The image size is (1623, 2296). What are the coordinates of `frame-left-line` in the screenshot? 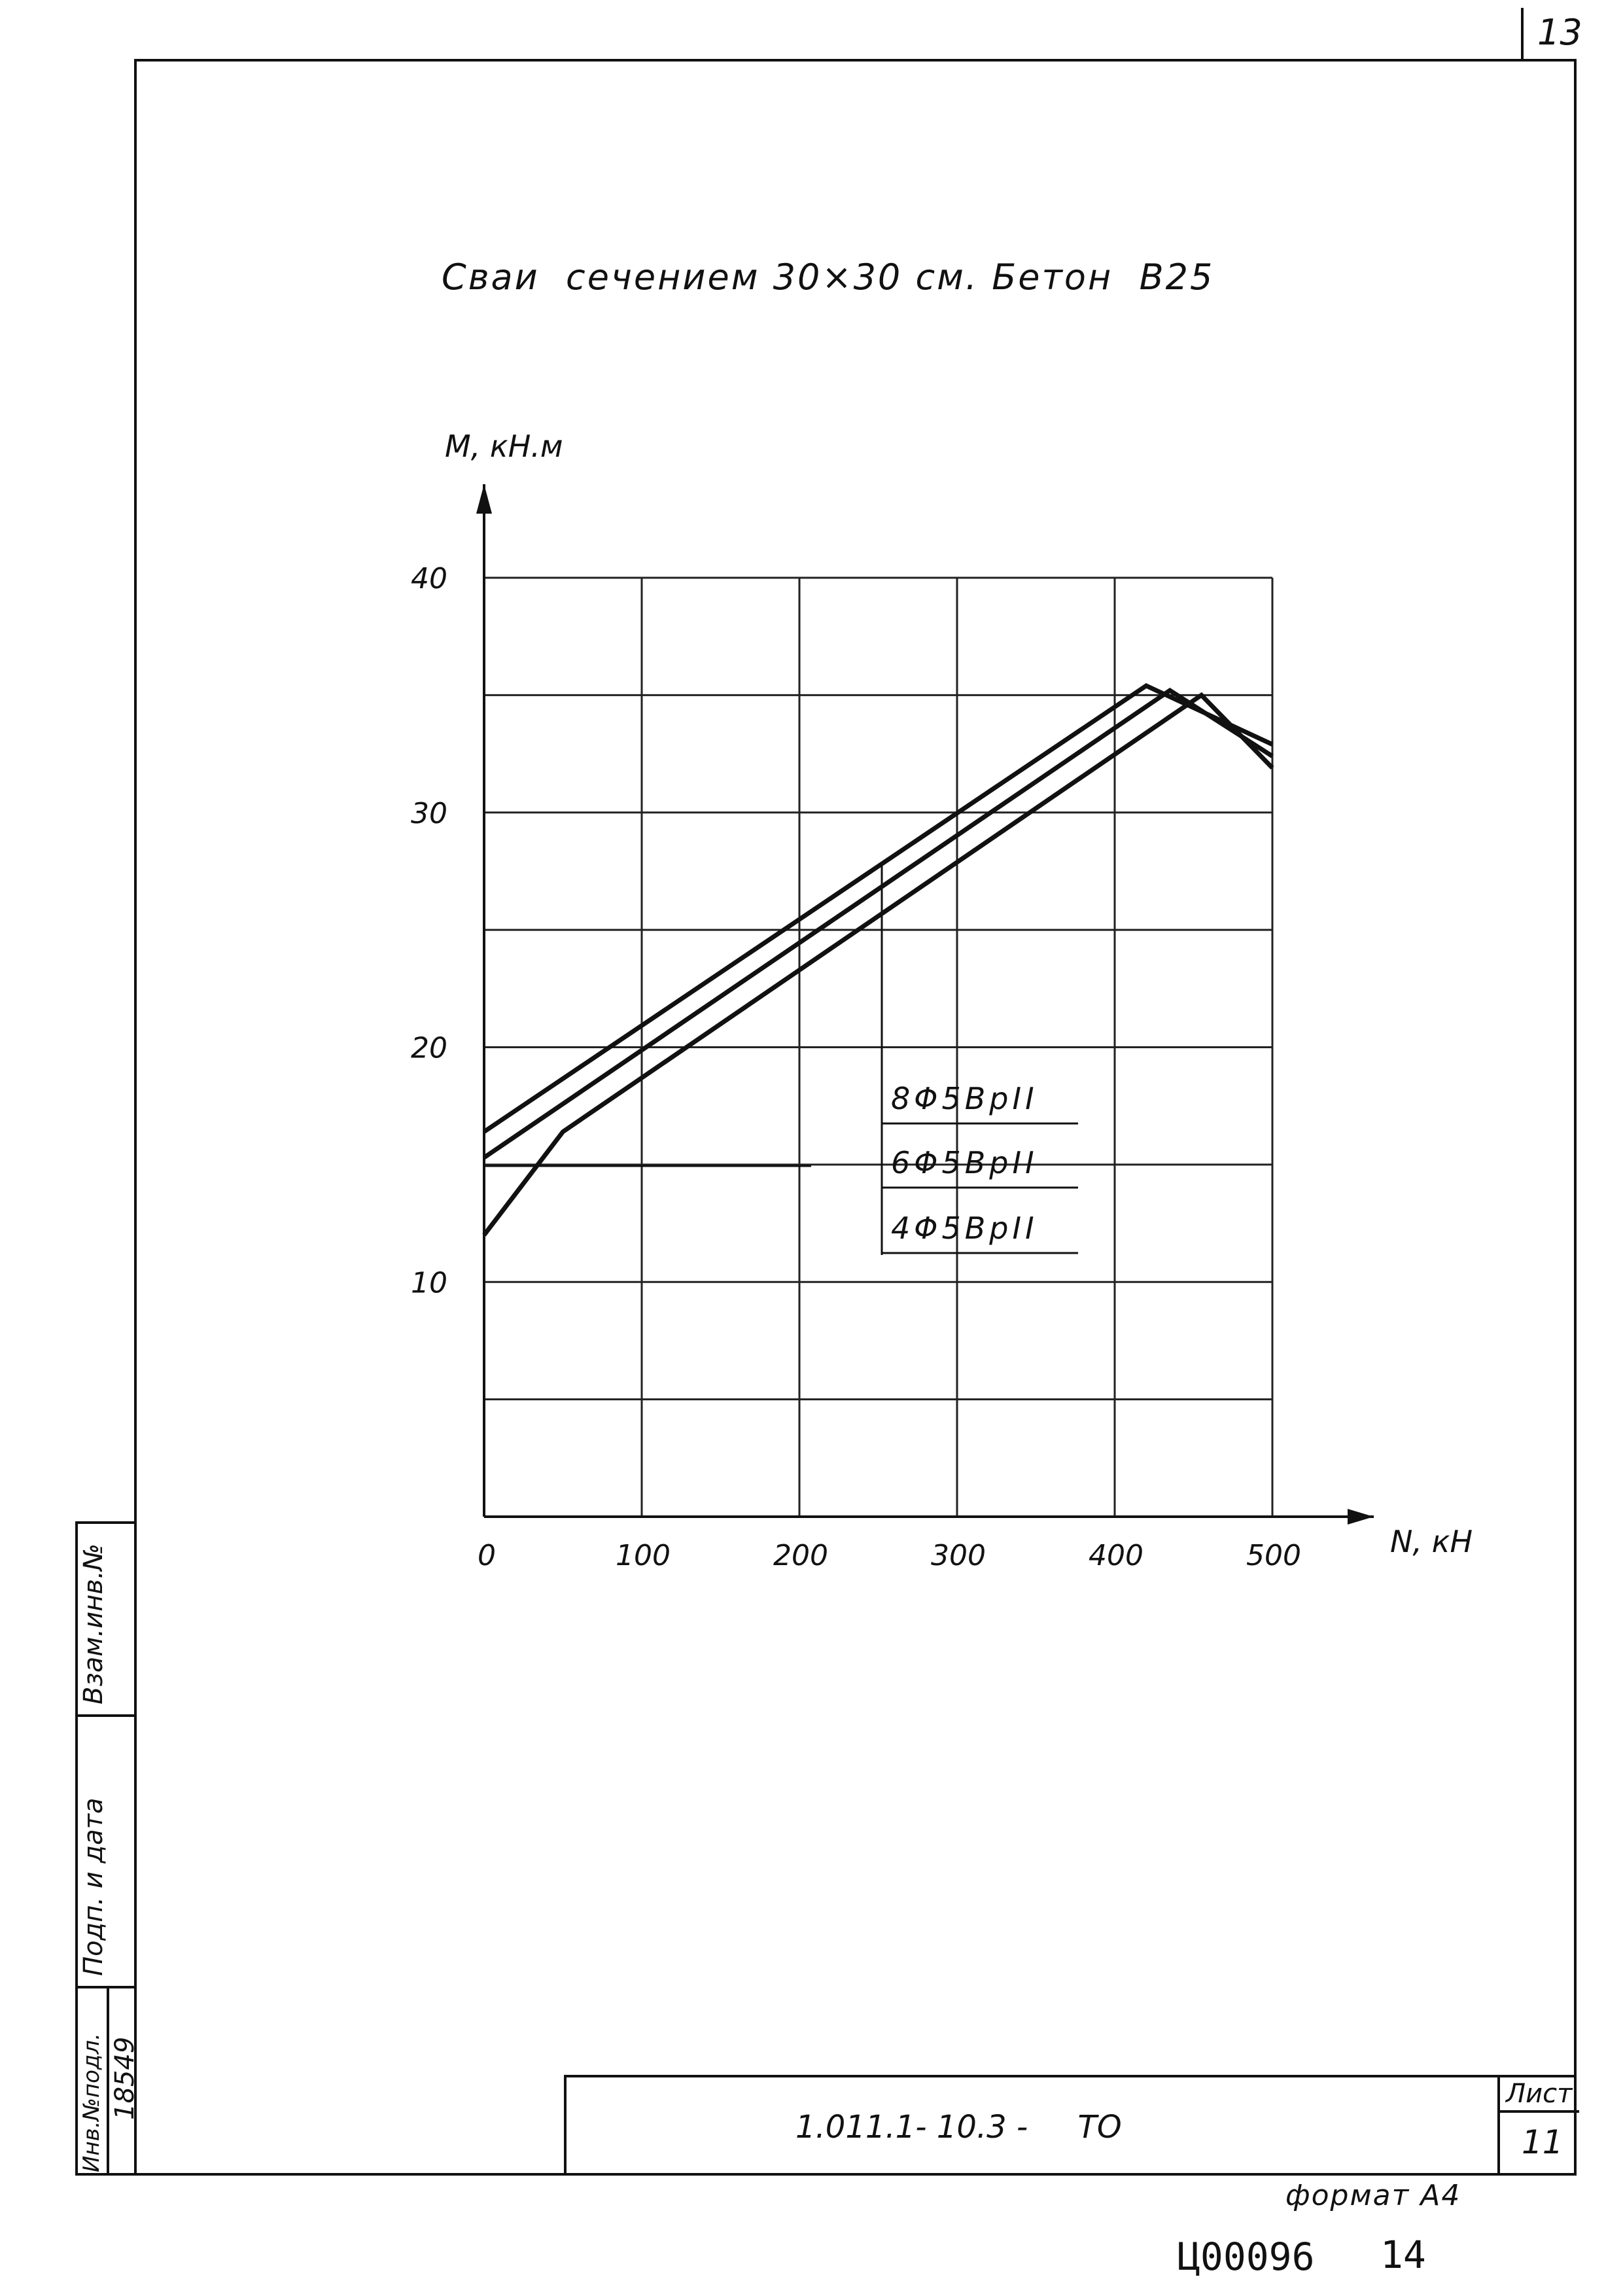 It's located at (136, 1118).